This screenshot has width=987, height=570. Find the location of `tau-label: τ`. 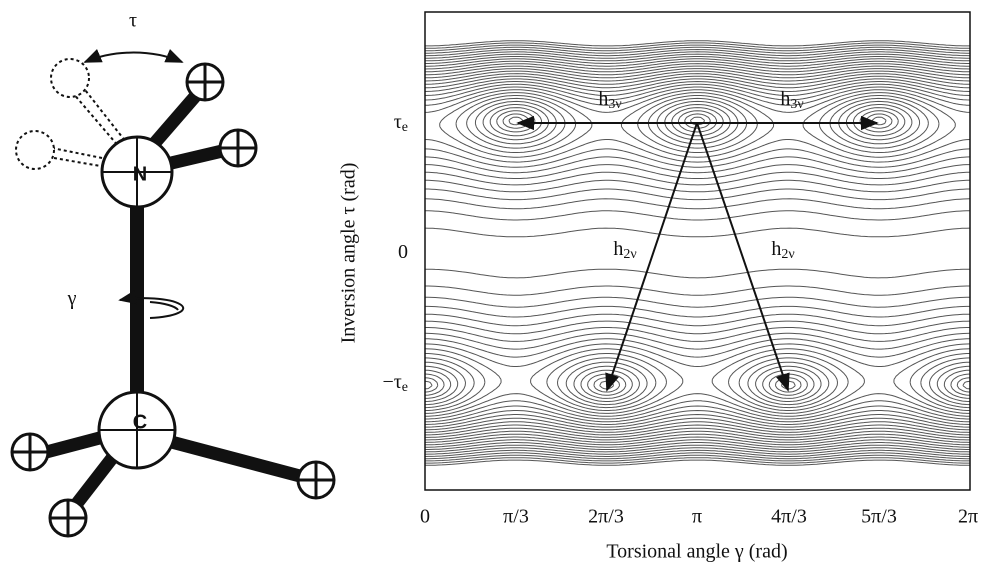

tau-label: τ is located at coordinates (133, 21).